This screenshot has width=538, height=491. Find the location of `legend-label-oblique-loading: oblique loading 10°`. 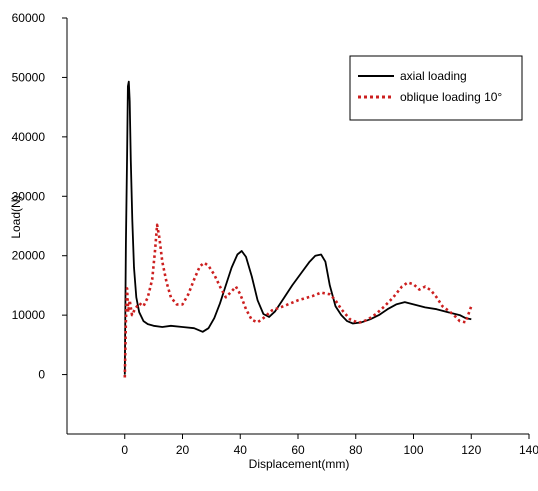

legend-label-oblique-loading: oblique loading 10° is located at coordinates (451, 97).